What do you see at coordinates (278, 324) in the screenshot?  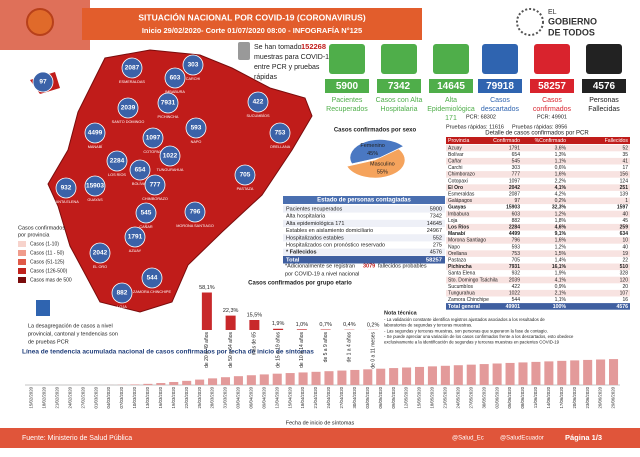 I see `age-value-label: 1,9%` at bounding box center [278, 324].